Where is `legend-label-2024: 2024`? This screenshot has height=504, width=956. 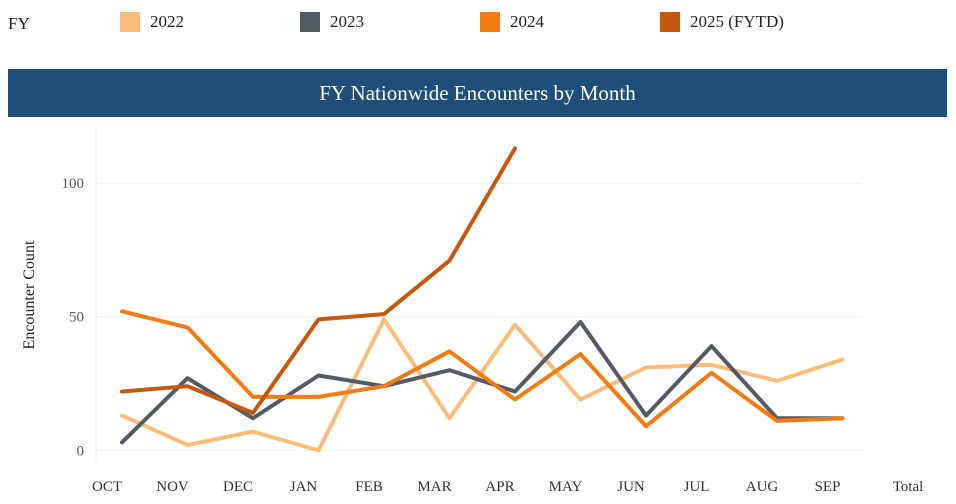 legend-label-2024: 2024 is located at coordinates (527, 21).